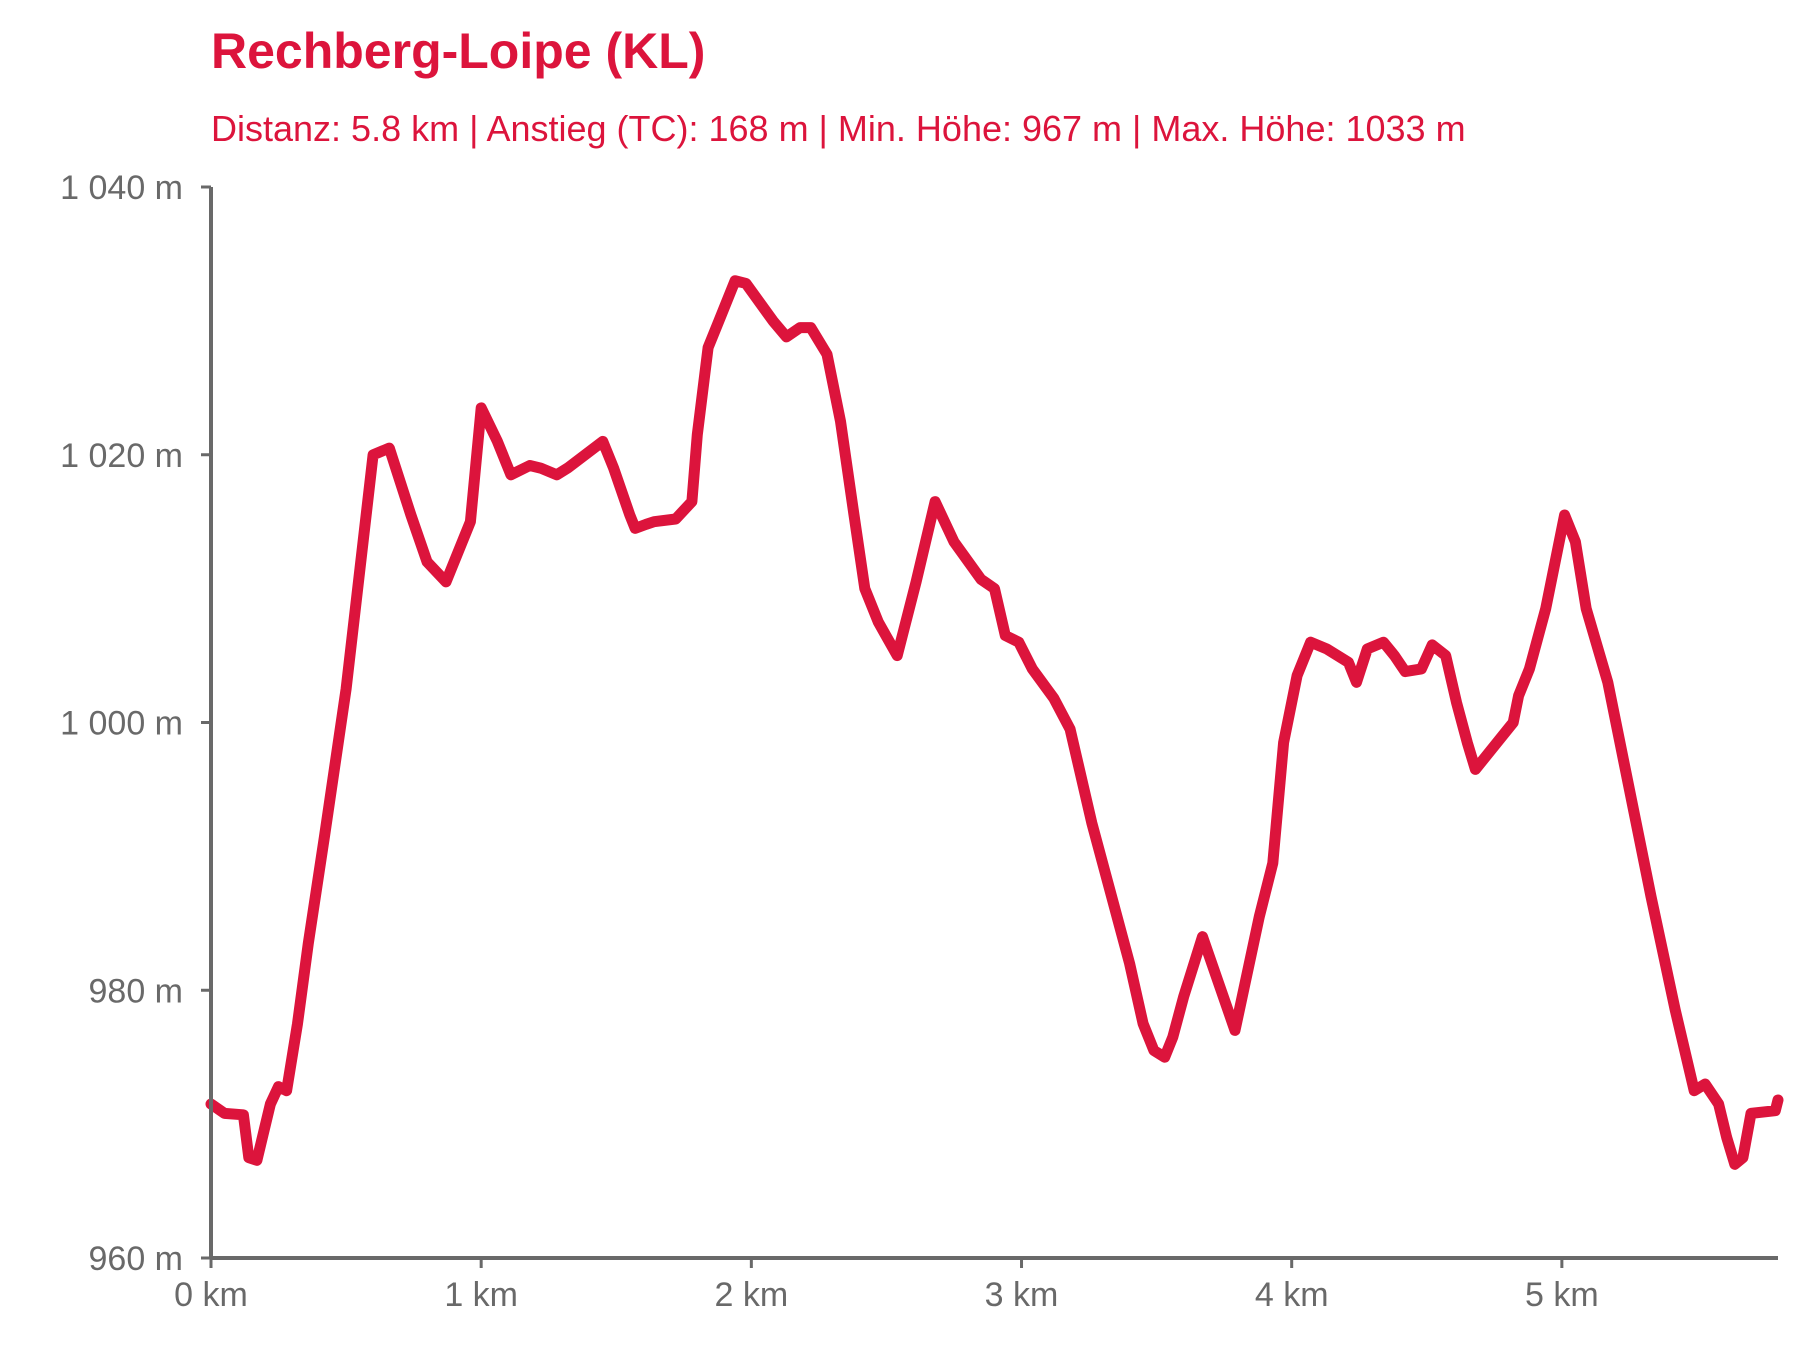  I want to click on x-axis: 0 km 1 km 2 km 3 km 4 km 5 km, so click(976, 1285).